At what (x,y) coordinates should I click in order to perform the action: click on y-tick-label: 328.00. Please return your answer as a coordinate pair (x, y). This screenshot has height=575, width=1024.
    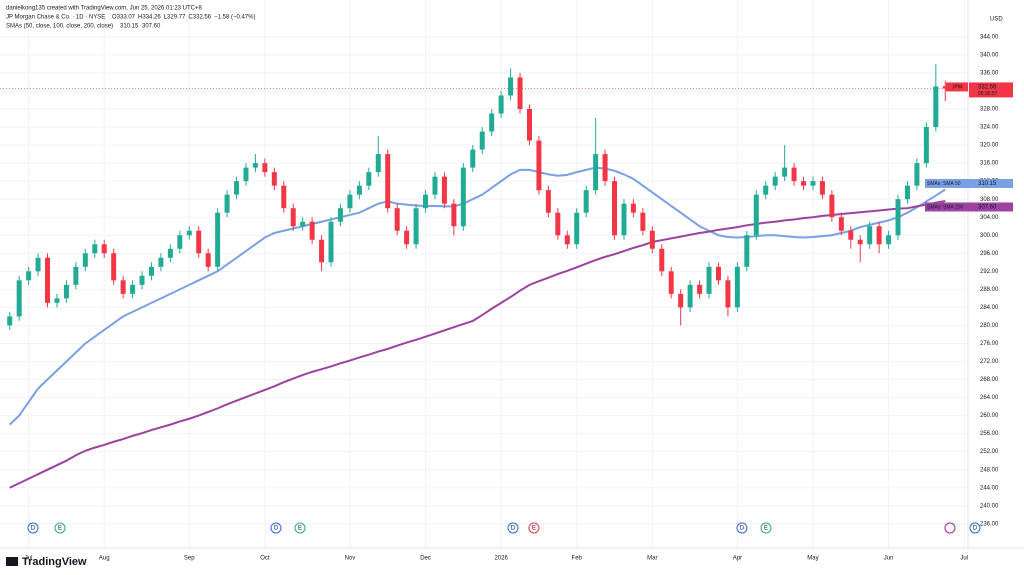
    Looking at the image, I should click on (989, 110).